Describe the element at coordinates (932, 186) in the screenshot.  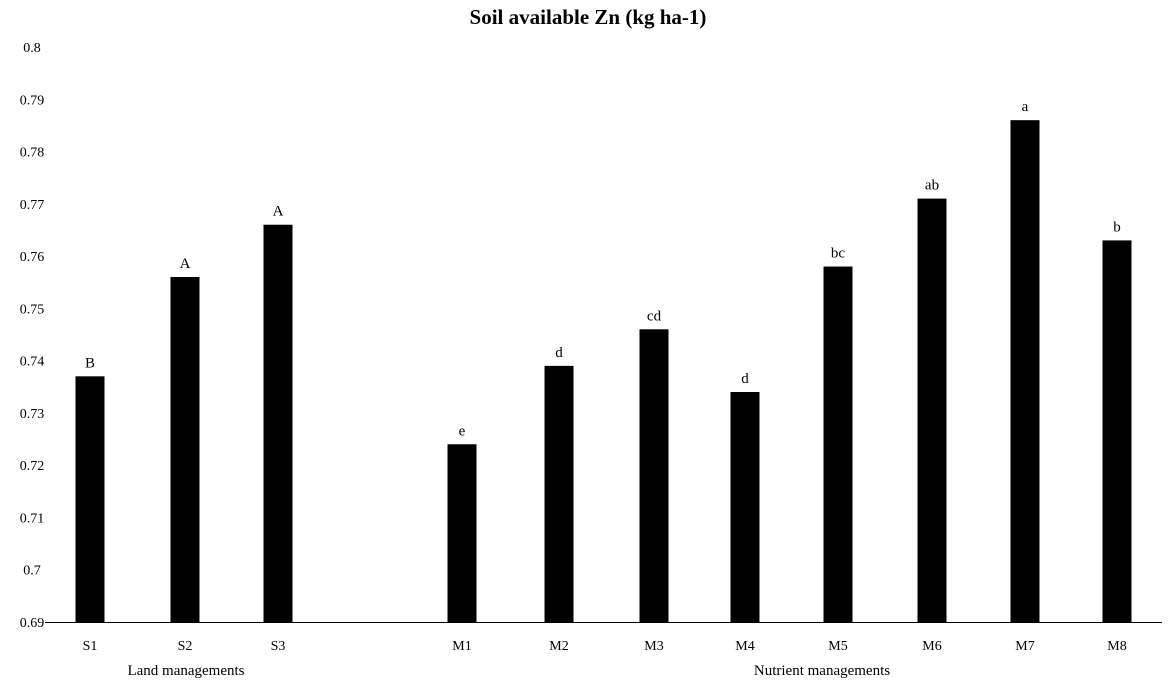
I see `significance-letter-m6: ab` at that location.